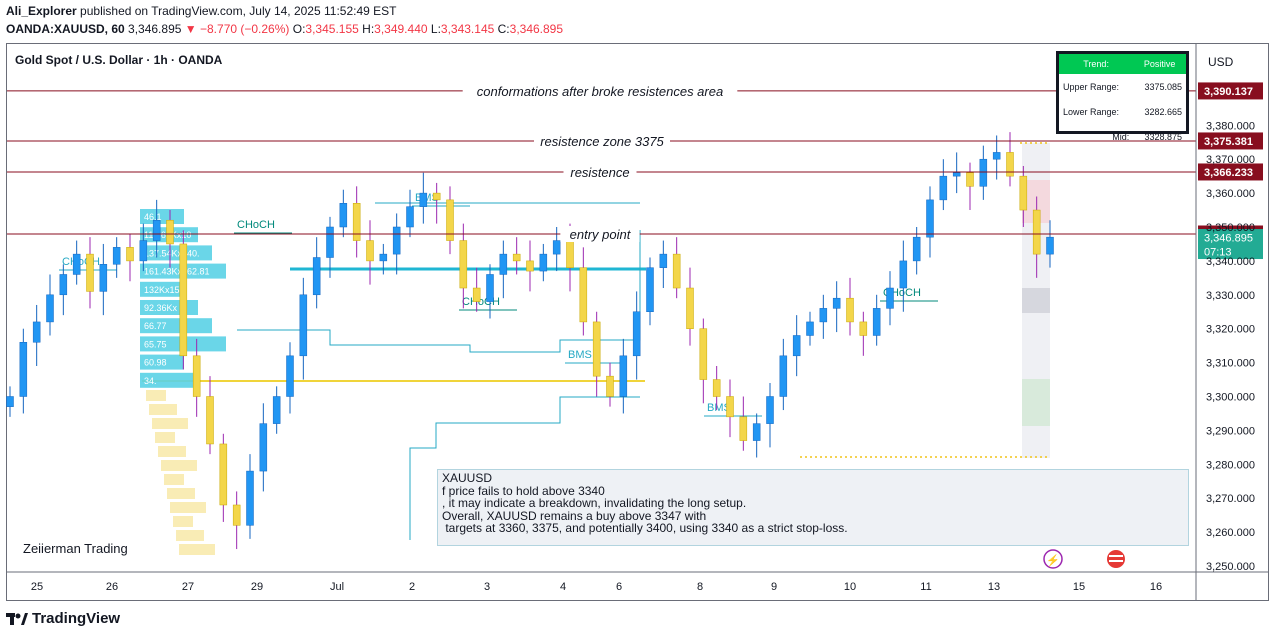 This screenshot has height=637, width=1275. What do you see at coordinates (332, 29) in the screenshot?
I see `open-value: 3,345.155` at bounding box center [332, 29].